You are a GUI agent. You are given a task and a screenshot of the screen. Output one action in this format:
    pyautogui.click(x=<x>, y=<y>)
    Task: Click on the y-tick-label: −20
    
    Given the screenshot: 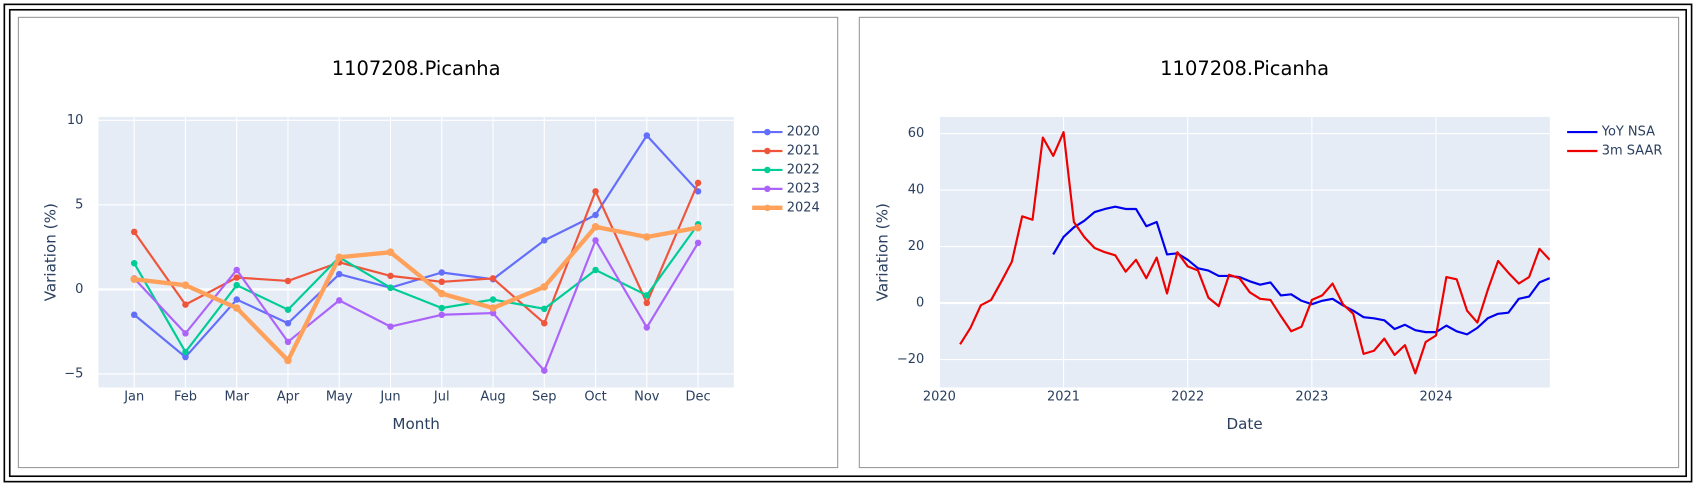 What is the action you would take?
    pyautogui.click(x=910, y=359)
    